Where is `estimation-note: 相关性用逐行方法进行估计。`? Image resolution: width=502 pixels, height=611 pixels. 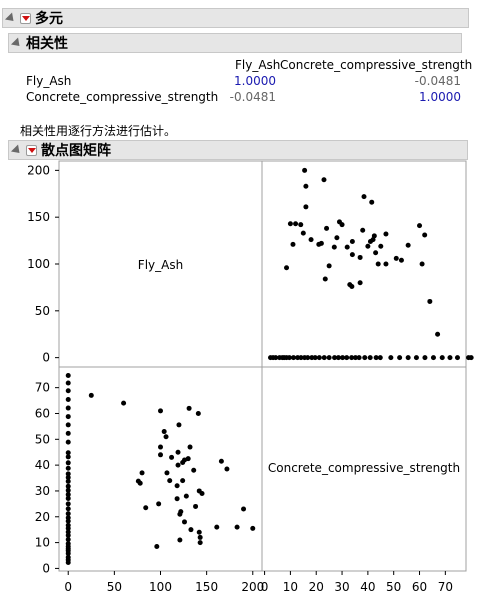 estimation-note: 相关性用逐行方法进行估计。 is located at coordinates (98, 131).